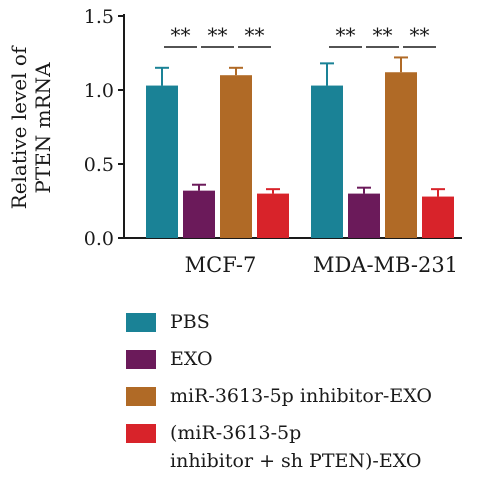 The width and height of the screenshot is (500, 491). I want to click on legend-label: (miR-3613-5p inhibitor + sh PTEN)-EXO, so click(296, 447).